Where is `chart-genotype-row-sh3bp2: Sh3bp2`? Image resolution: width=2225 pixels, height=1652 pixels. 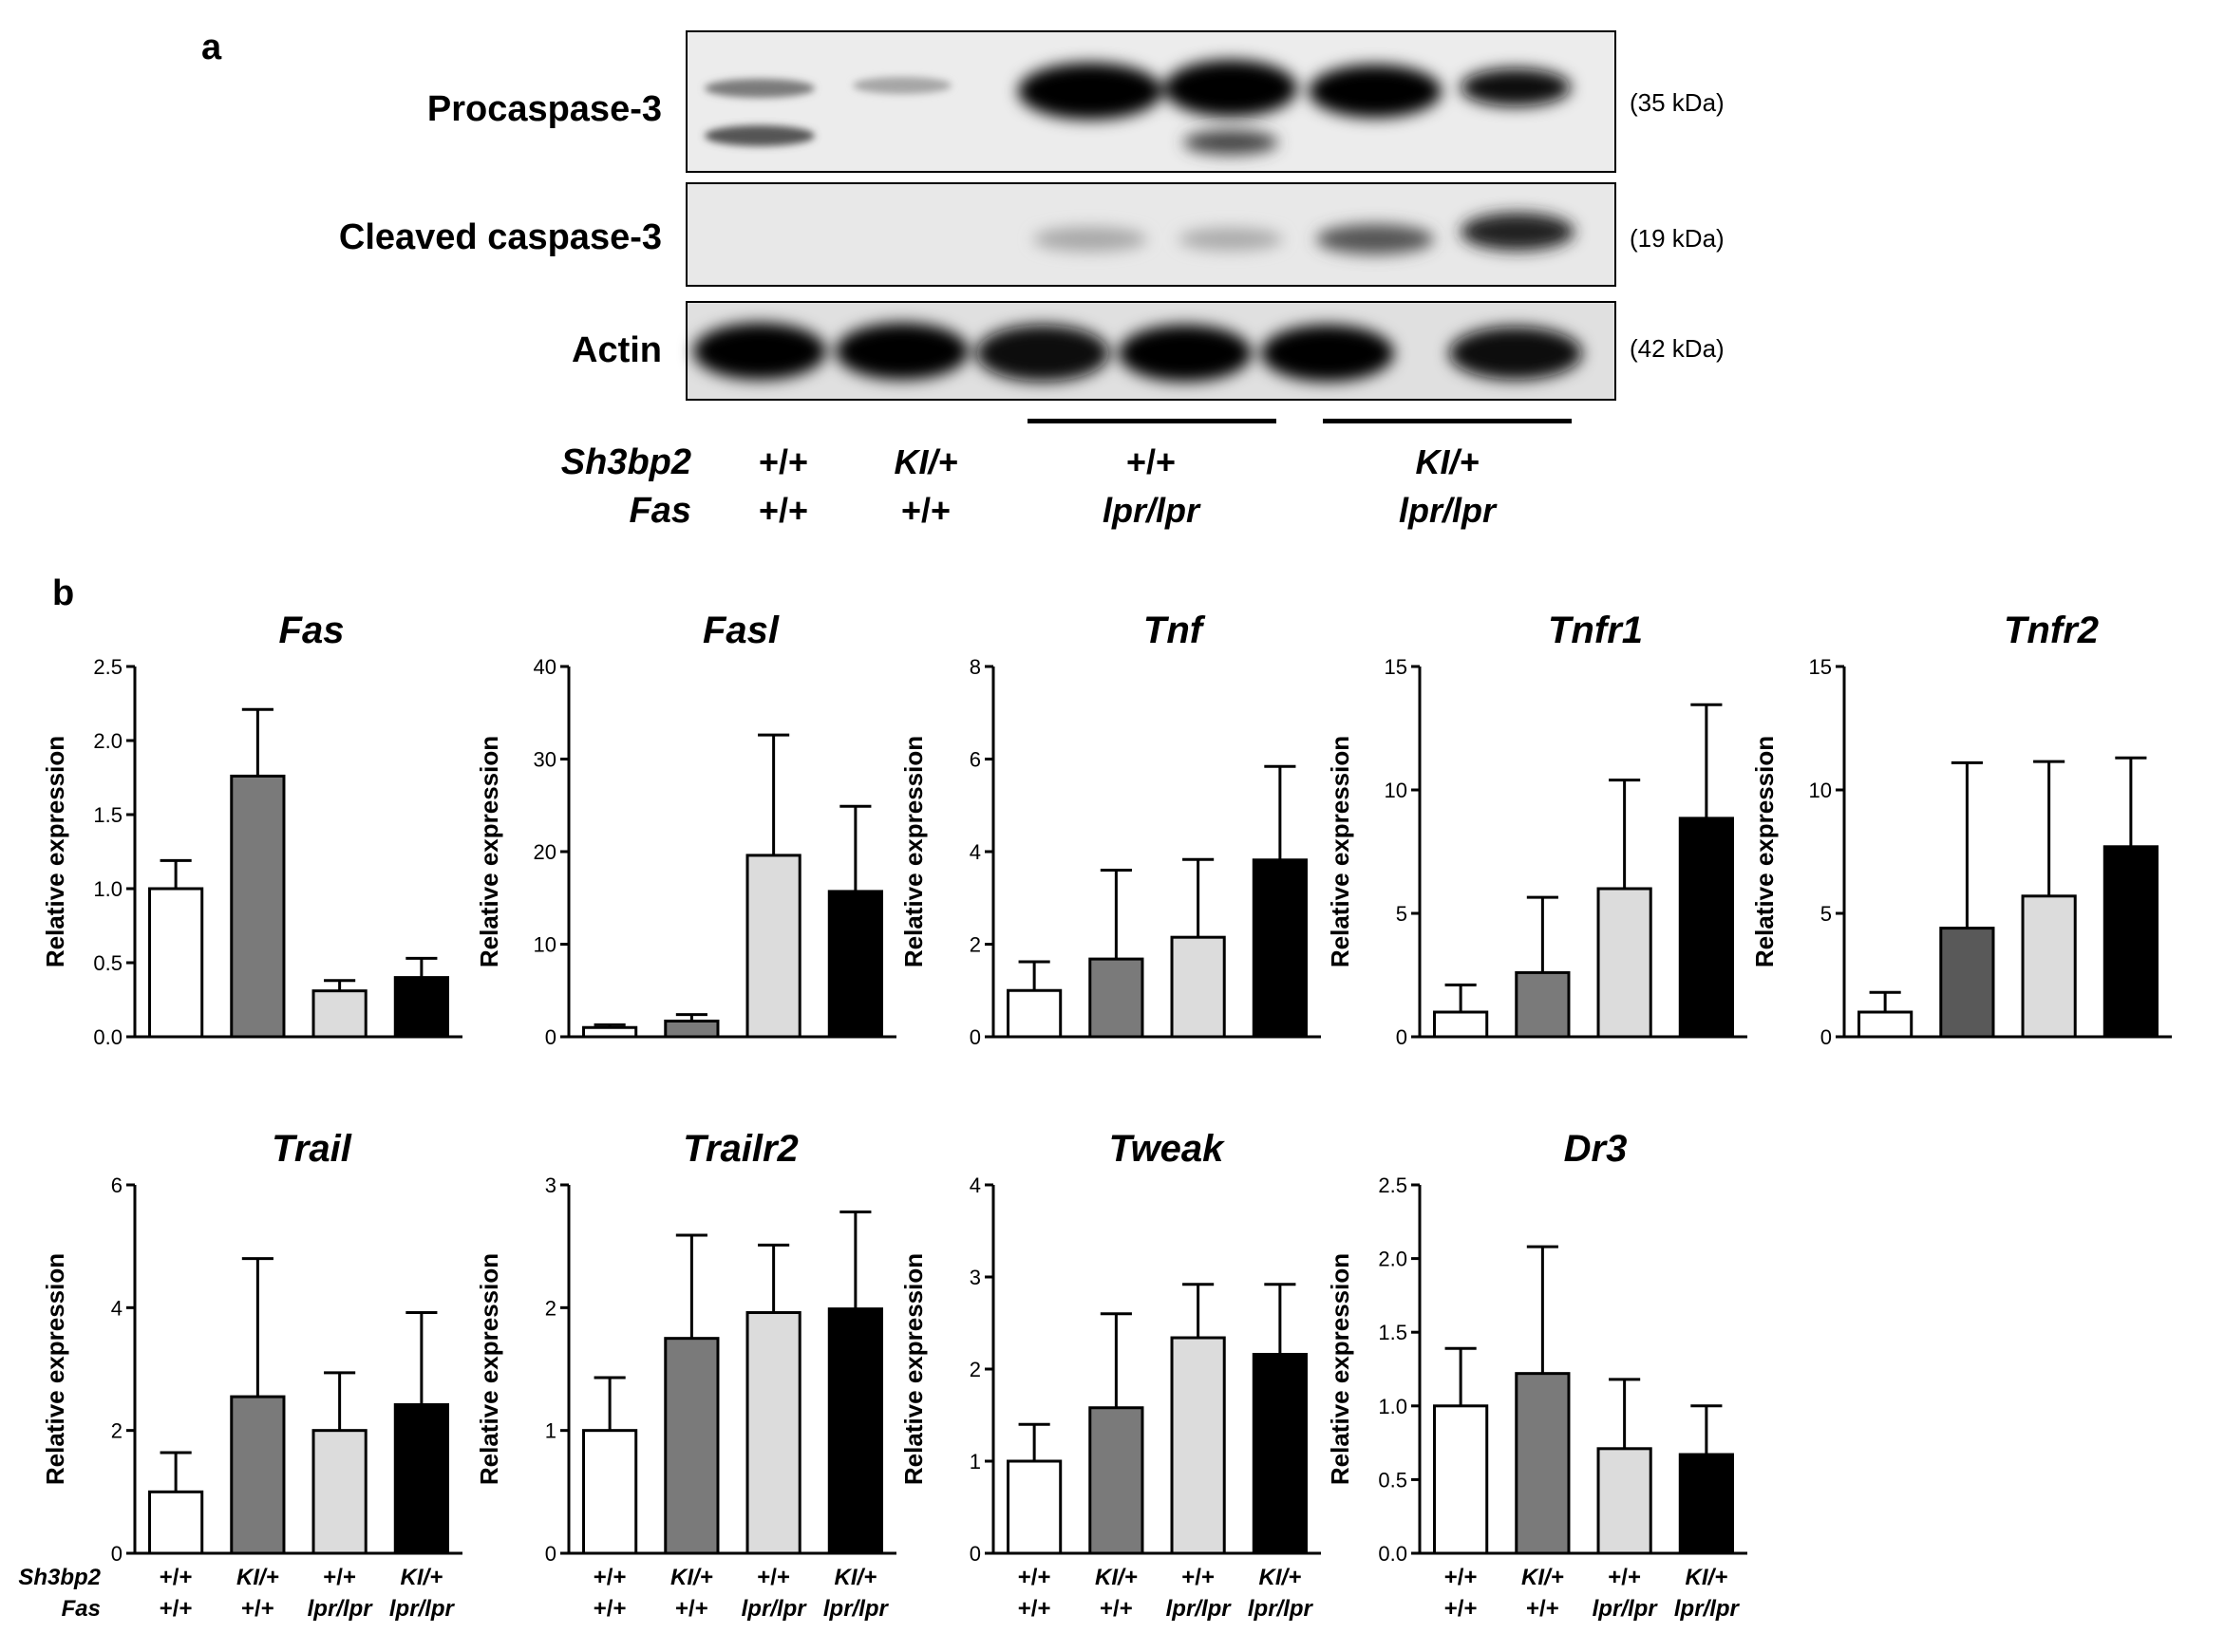 chart-genotype-row-sh3bp2: Sh3bp2 is located at coordinates (59, 1577).